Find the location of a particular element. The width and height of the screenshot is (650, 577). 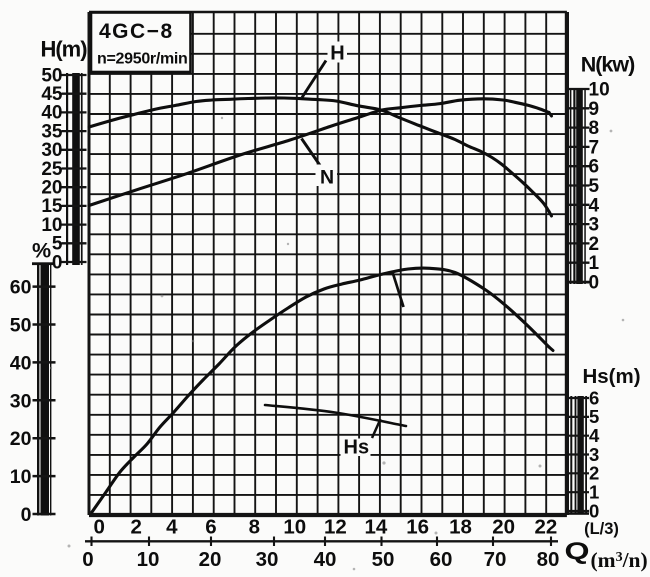

svg-text: 15 is located at coordinates (52, 206).